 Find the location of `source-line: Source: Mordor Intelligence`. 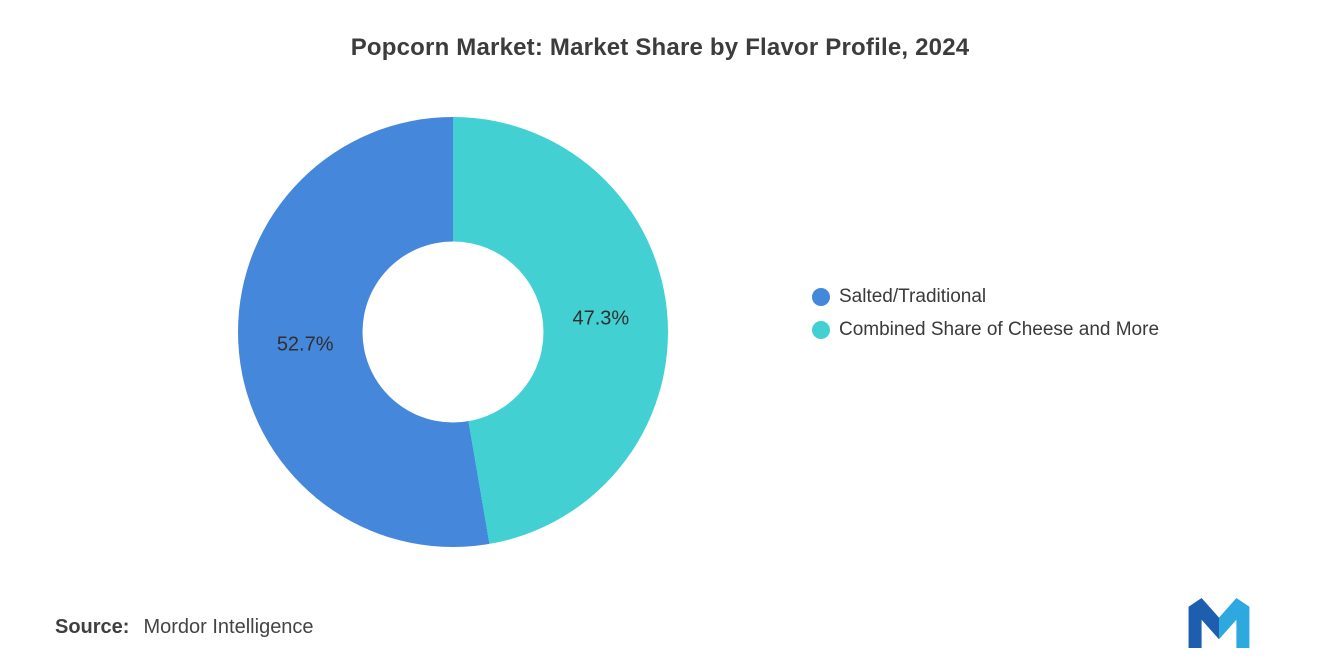

source-line: Source: Mordor Intelligence is located at coordinates (184, 627).